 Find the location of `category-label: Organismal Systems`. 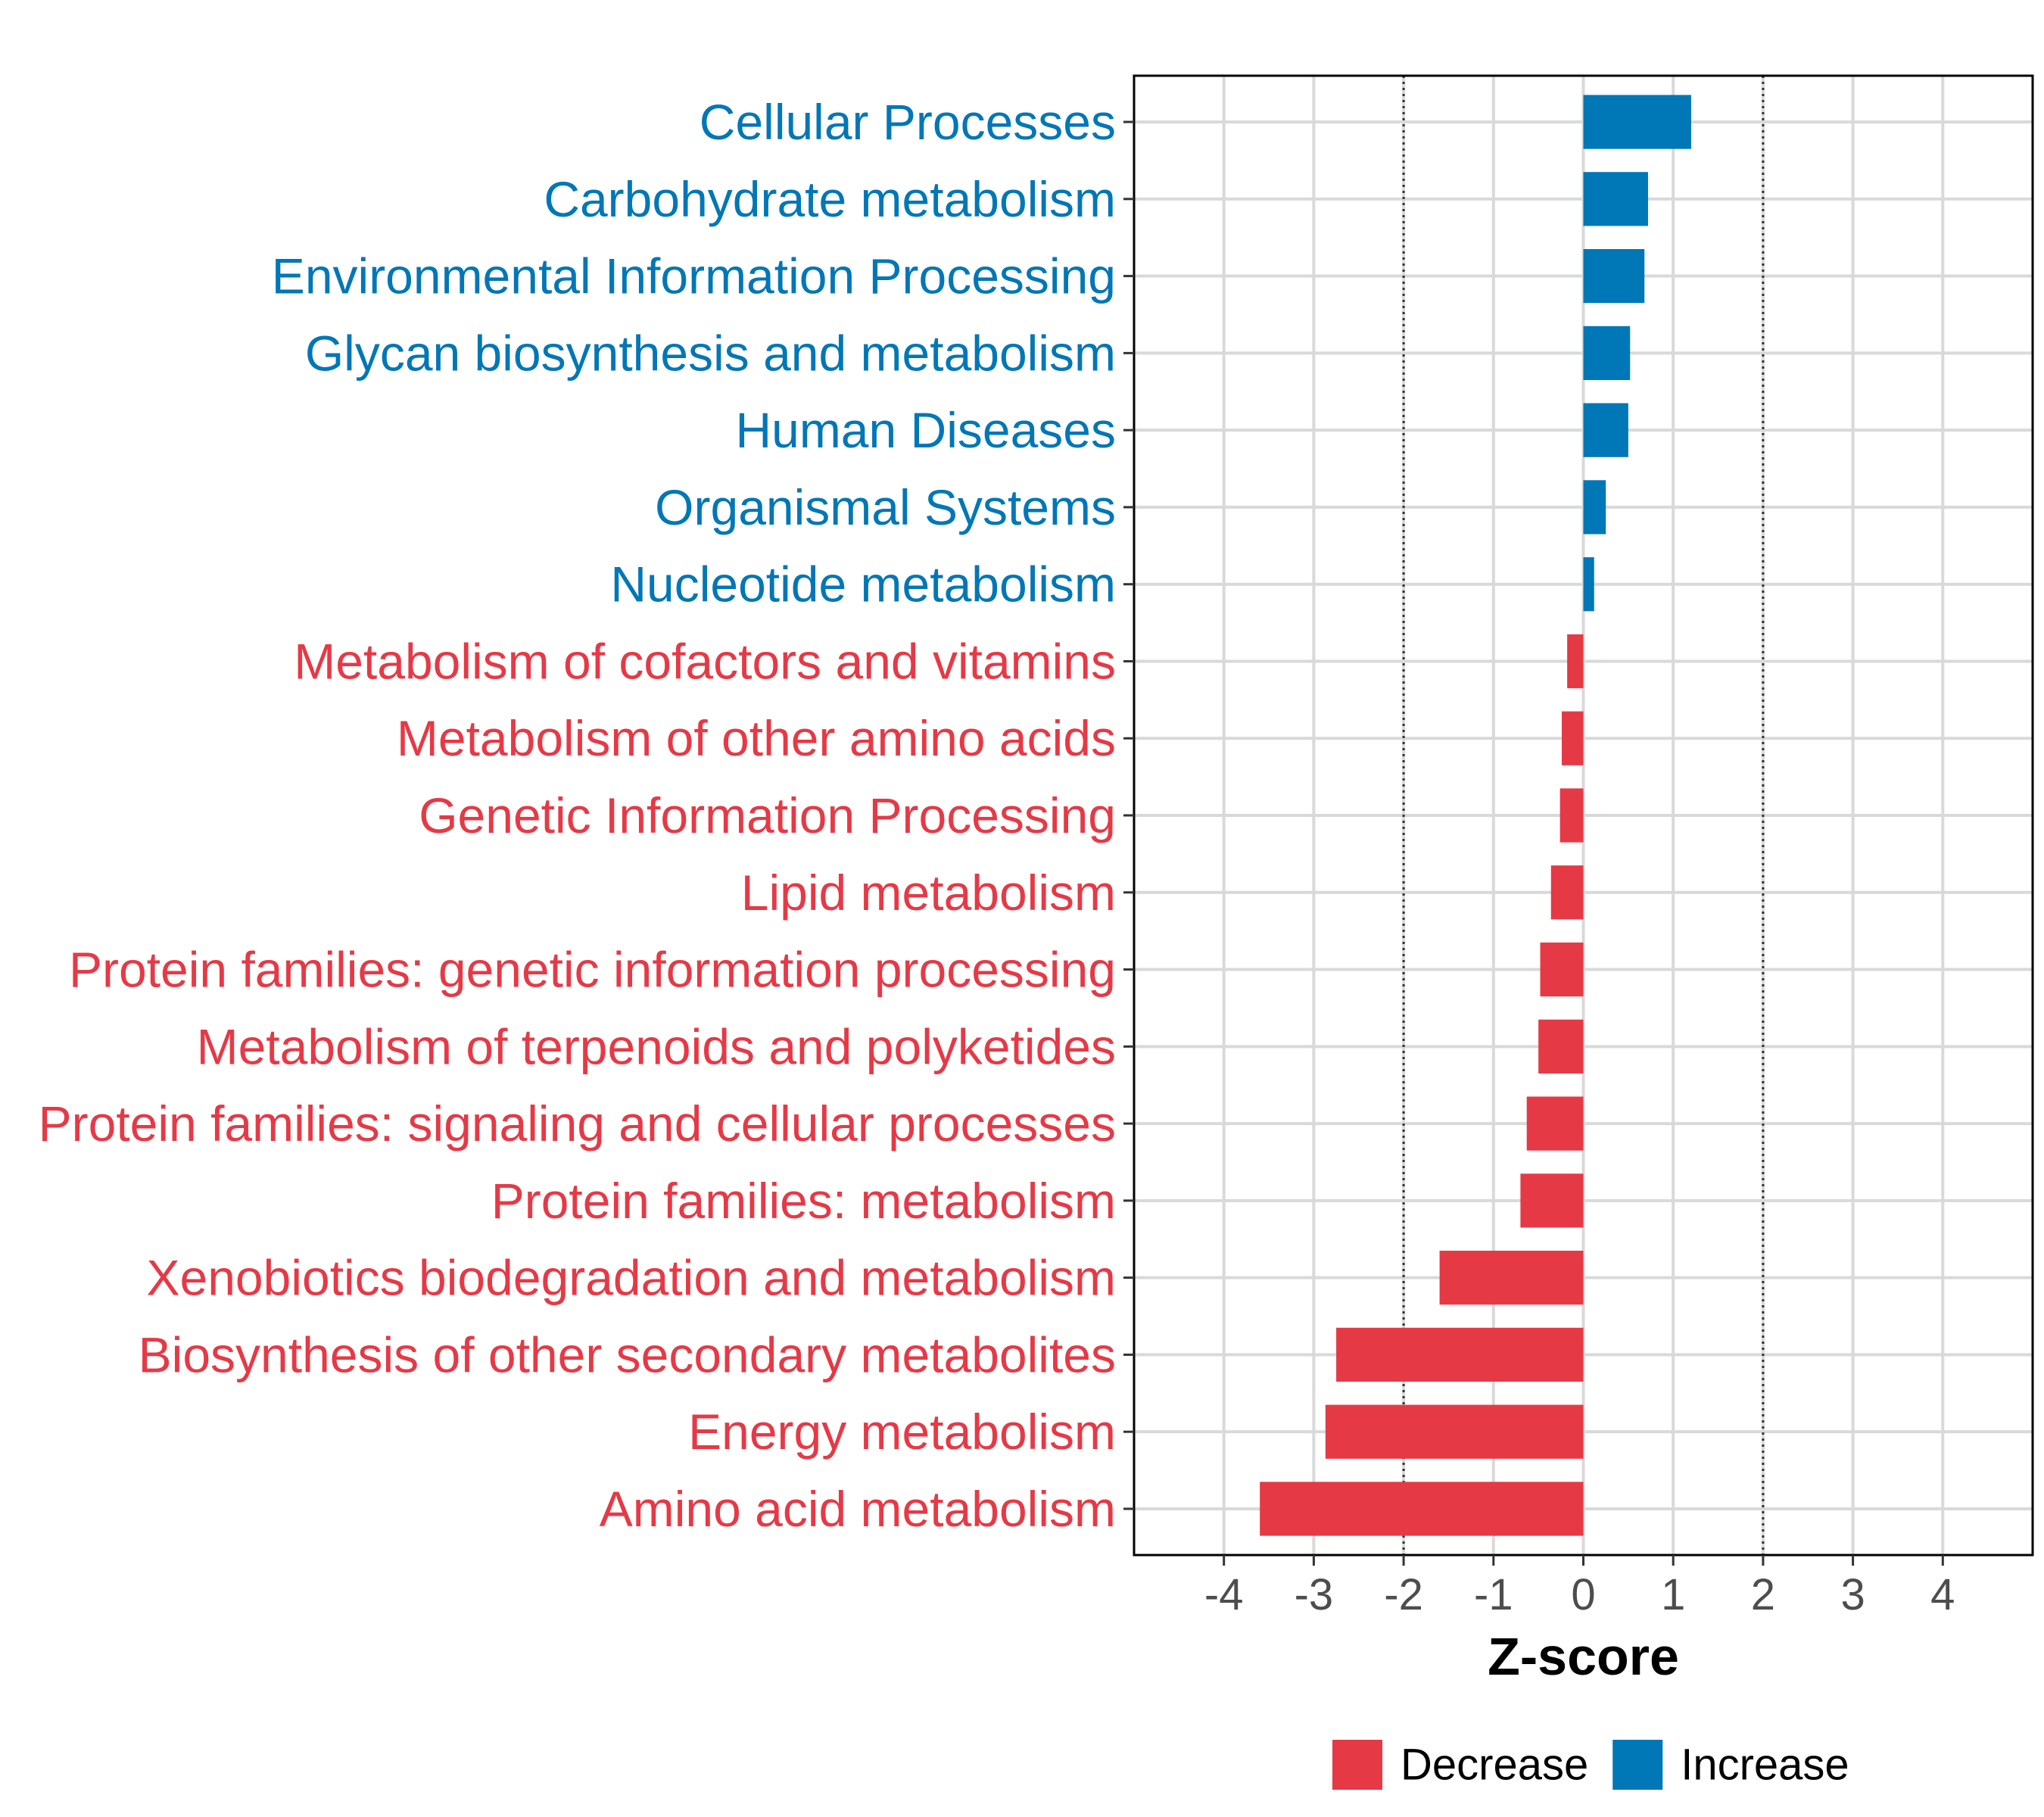

category-label: Organismal Systems is located at coordinates (885, 507).